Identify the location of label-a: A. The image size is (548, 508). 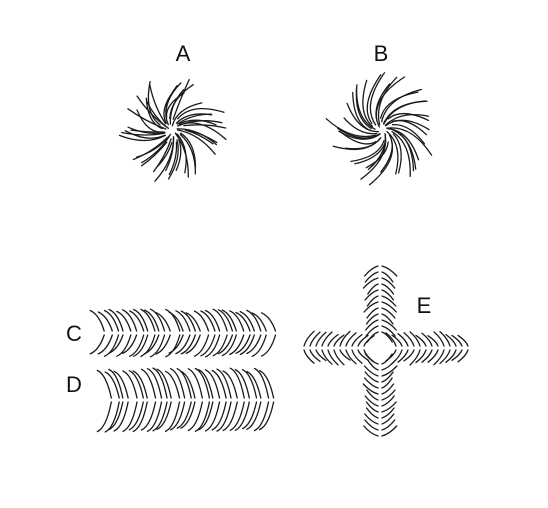
(183, 53).